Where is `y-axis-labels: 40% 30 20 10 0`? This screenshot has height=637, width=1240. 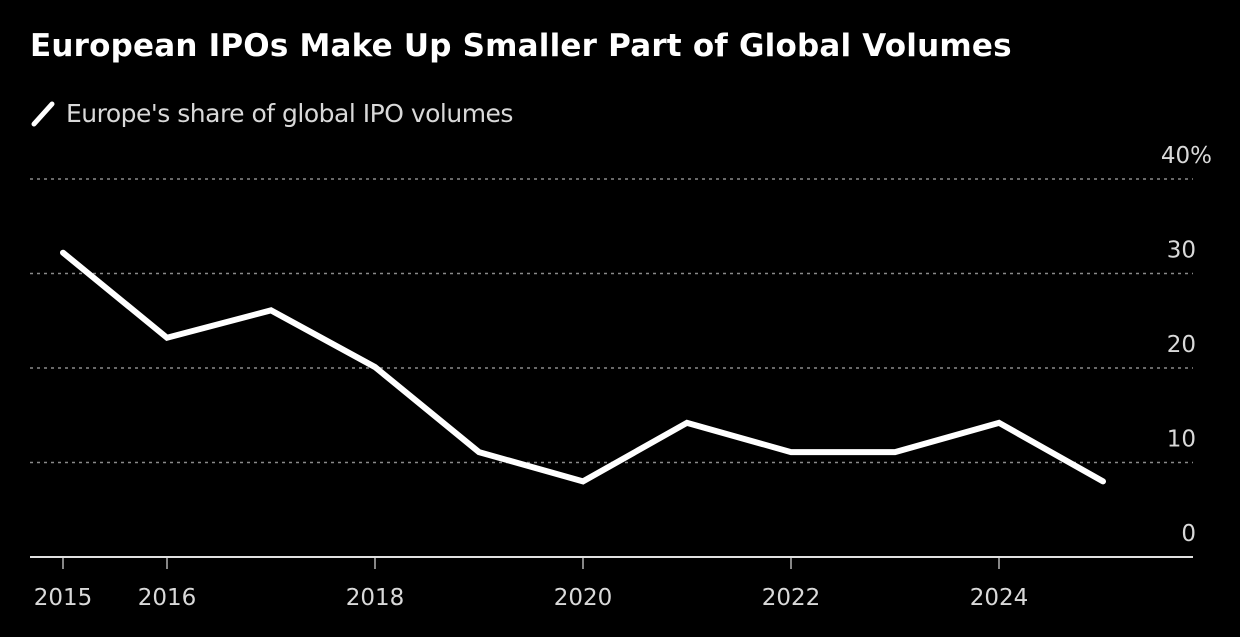
y-axis-labels: 40% 30 20 10 0 is located at coordinates (1186, 345).